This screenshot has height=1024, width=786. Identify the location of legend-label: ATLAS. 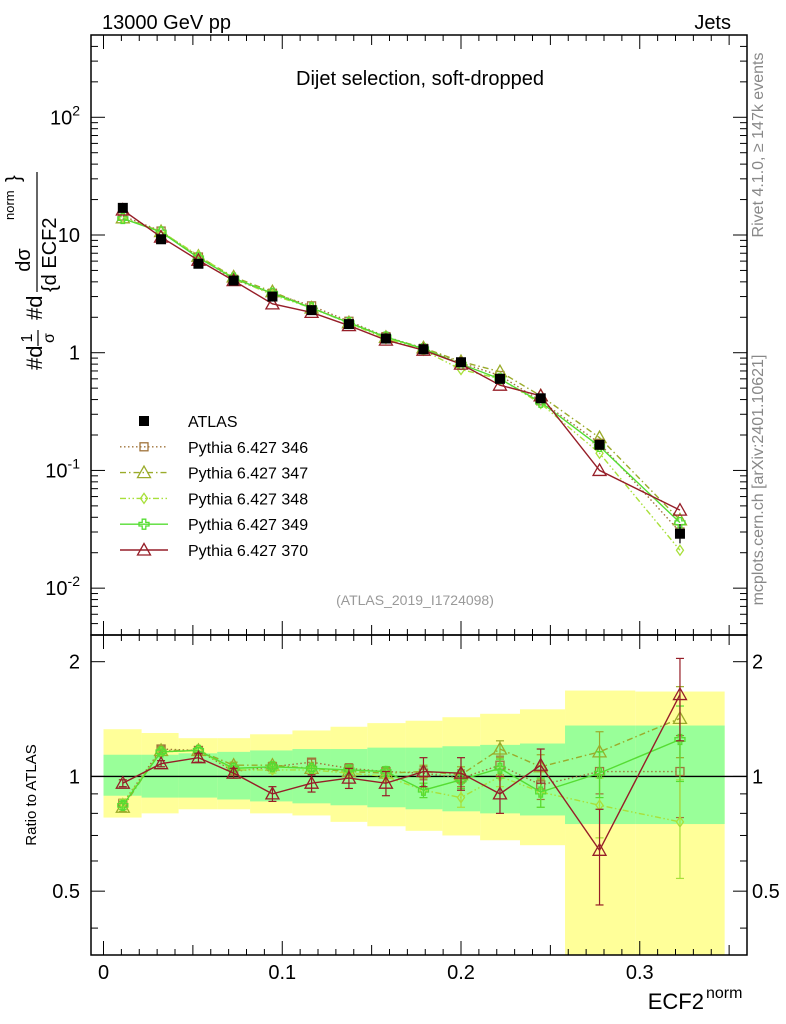
(213, 422).